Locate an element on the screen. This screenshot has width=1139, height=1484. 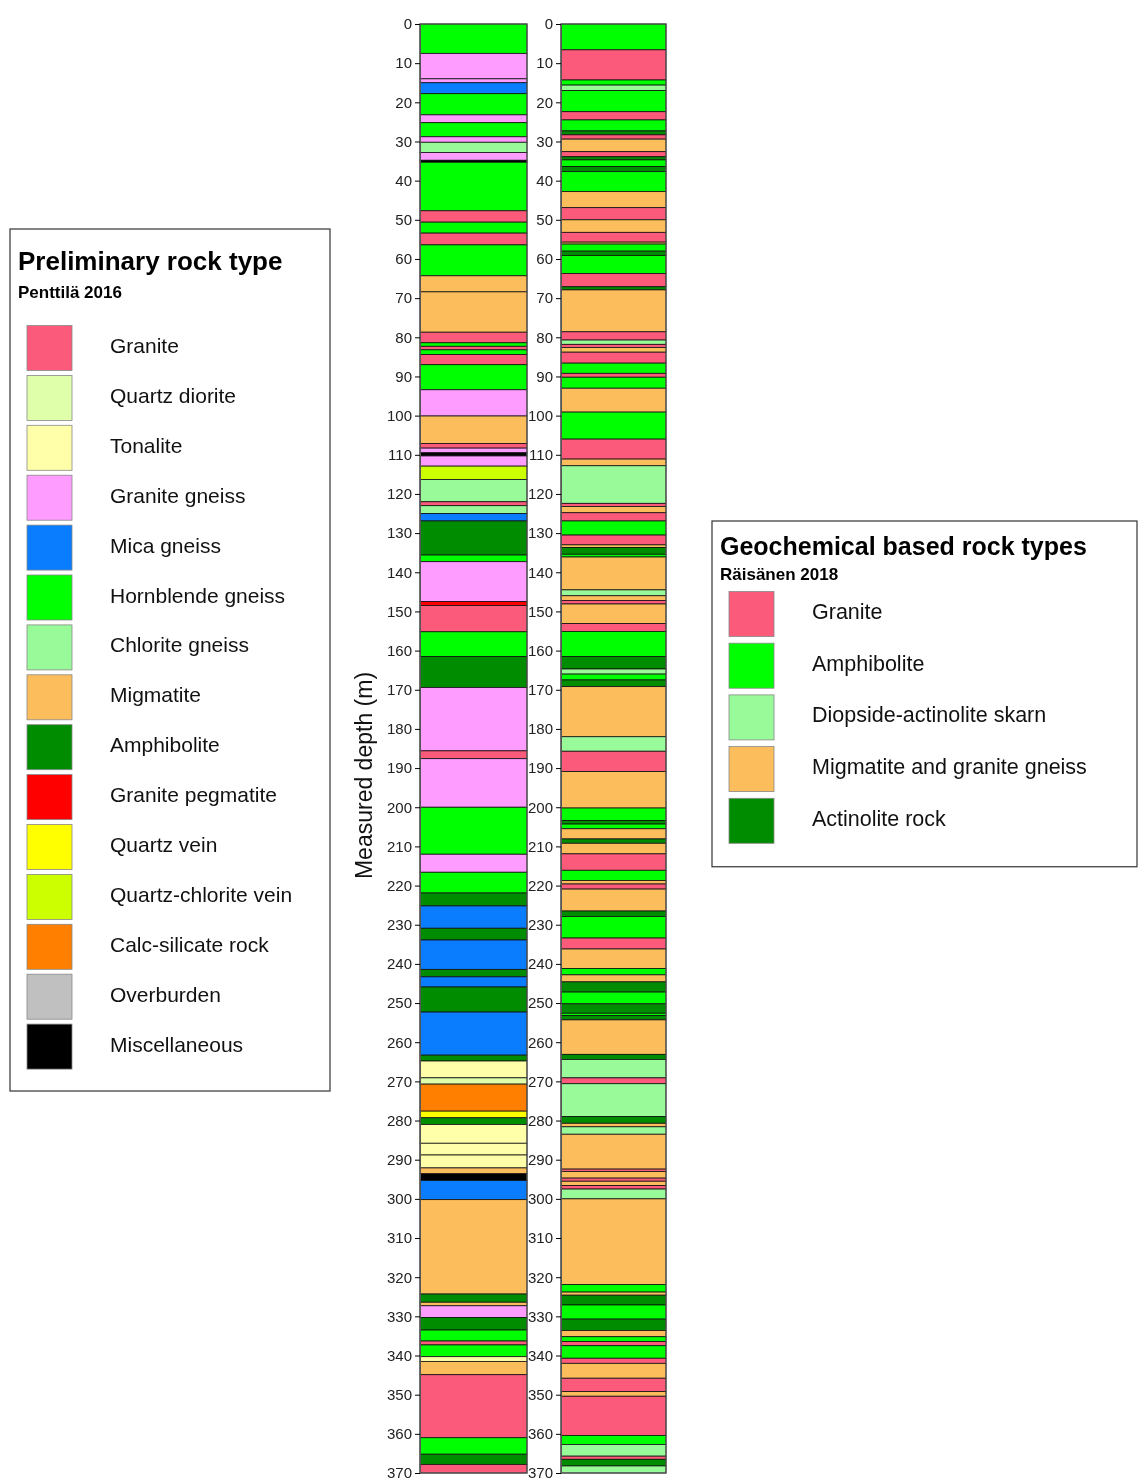
legend-label: Granite gneiss is located at coordinates (178, 495).